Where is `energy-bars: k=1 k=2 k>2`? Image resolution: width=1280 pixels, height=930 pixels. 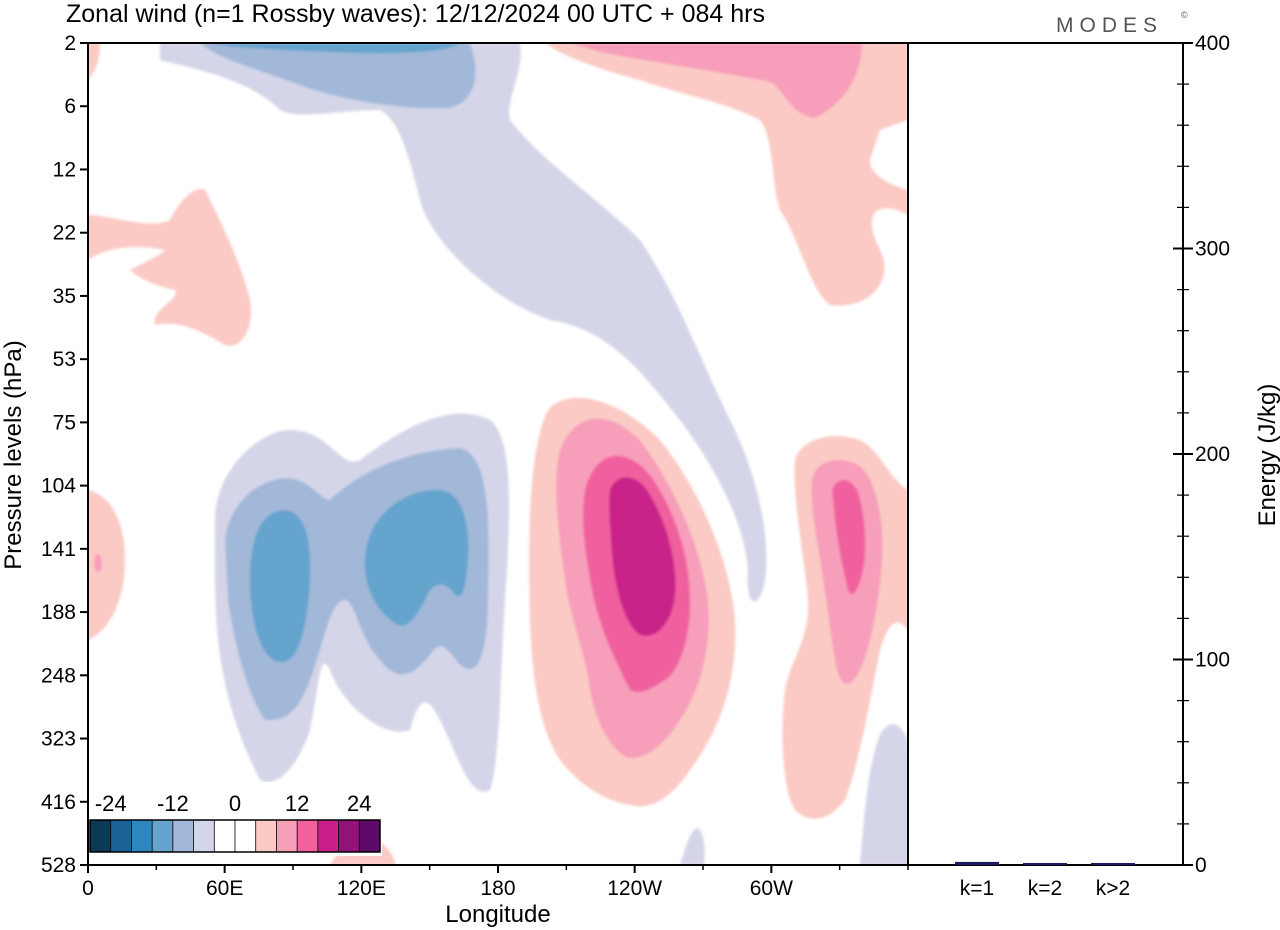 energy-bars: k=1 k=2 k>2 is located at coordinates (1045, 880).